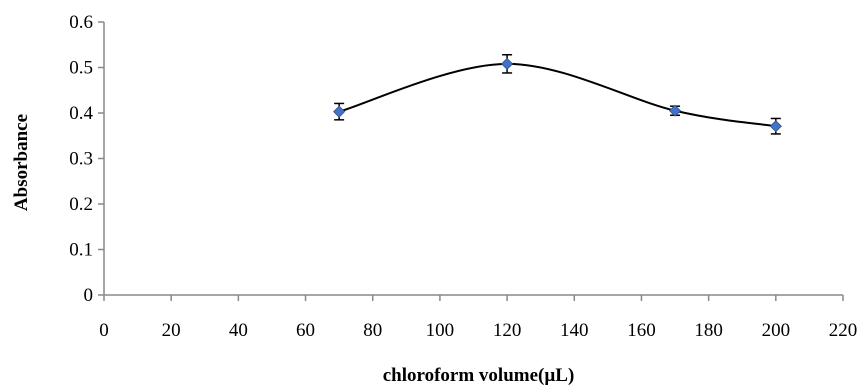 This screenshot has width=867, height=386. What do you see at coordinates (89, 295) in the screenshot?
I see `y-tick-label: 0` at bounding box center [89, 295].